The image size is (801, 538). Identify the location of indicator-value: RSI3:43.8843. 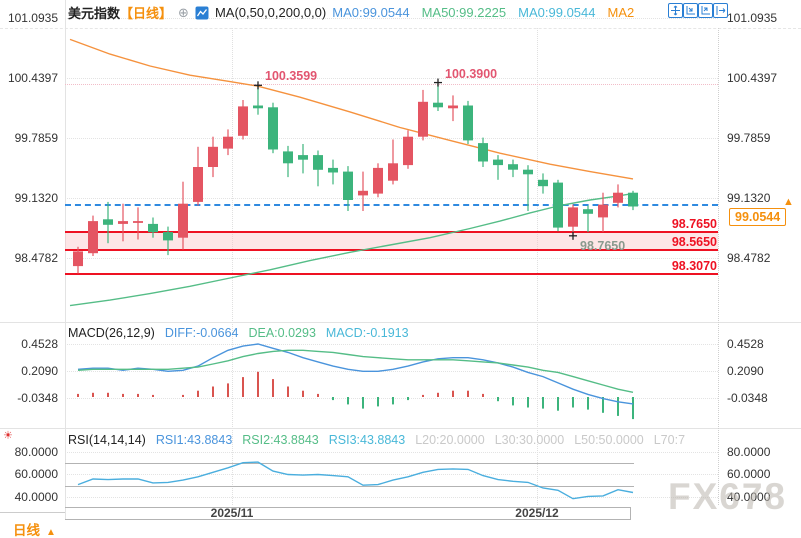
(367, 440).